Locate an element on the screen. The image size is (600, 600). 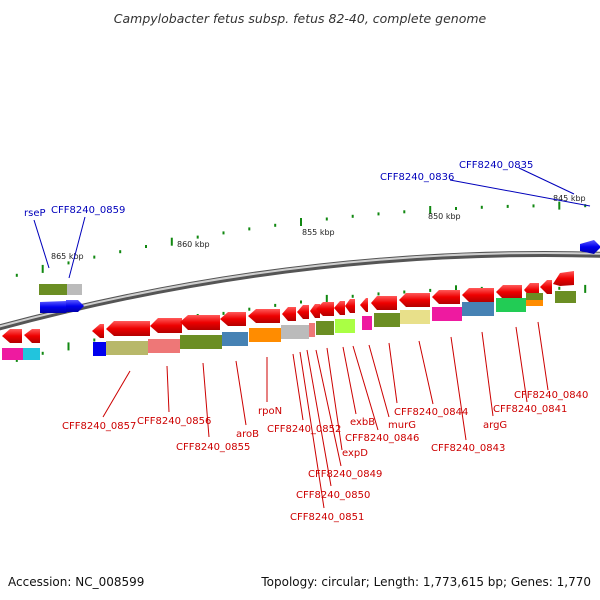
label-murg: murG is located at coordinates (402, 425).